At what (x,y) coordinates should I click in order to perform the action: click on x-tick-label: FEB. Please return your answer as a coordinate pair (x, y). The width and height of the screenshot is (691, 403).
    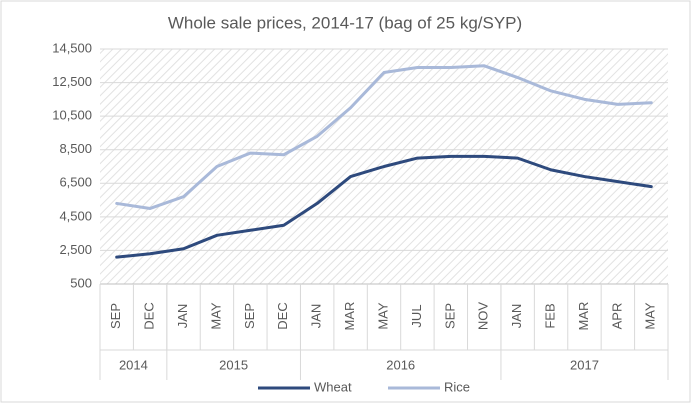
    Looking at the image, I should click on (549, 315).